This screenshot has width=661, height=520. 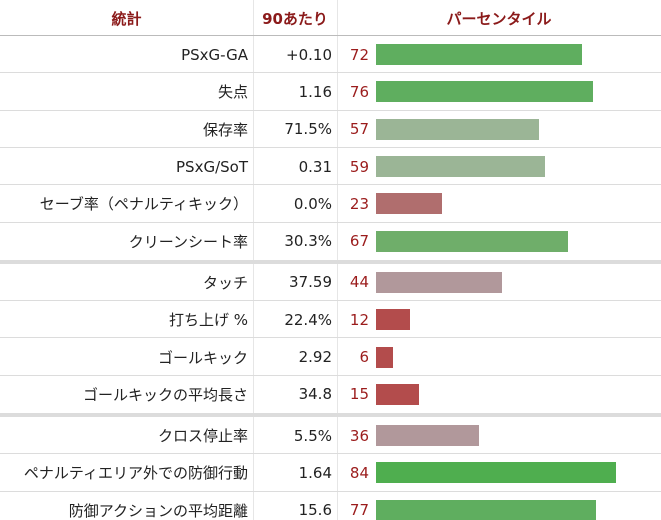 What do you see at coordinates (315, 166) in the screenshot?
I see `per90-value: 0.31` at bounding box center [315, 166].